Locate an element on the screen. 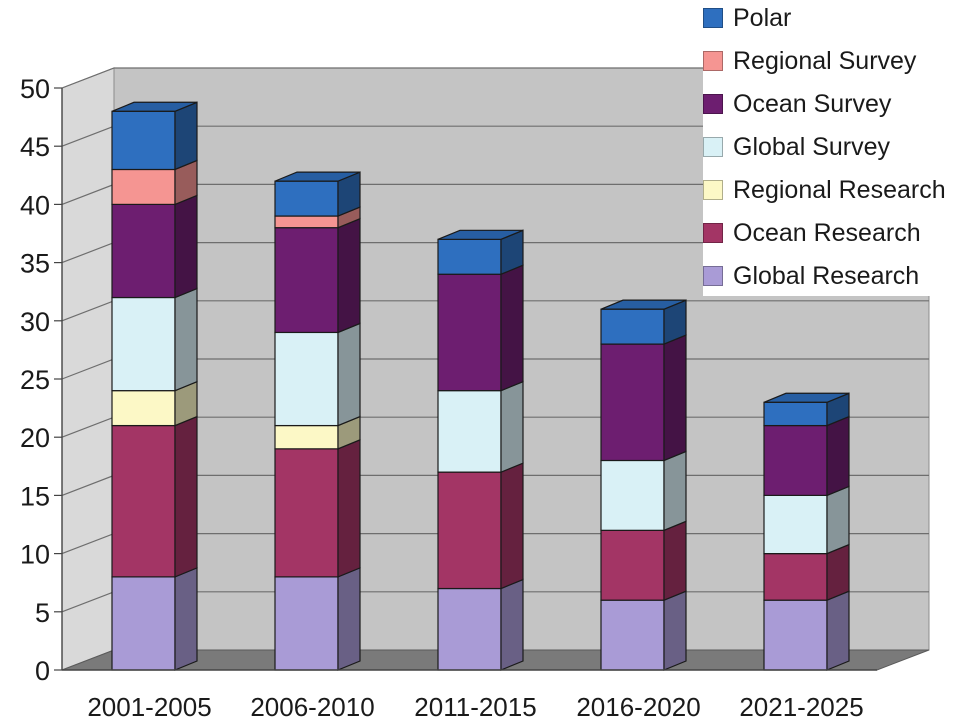 The image size is (971, 727). legend-item-global-research: Global Research is located at coordinates (811, 276).